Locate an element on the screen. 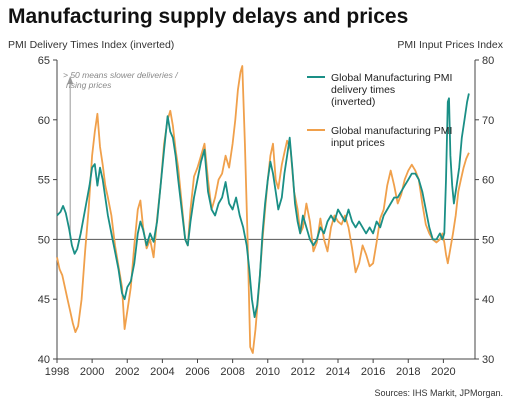 The width and height of the screenshot is (511, 407). x-tick-label: 1998 is located at coordinates (57, 372).